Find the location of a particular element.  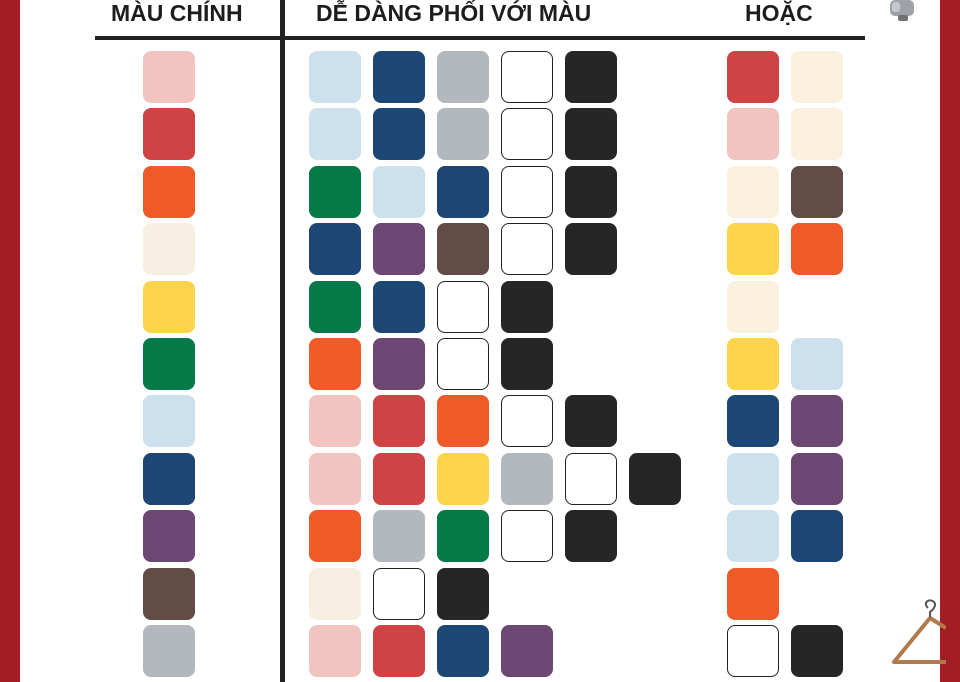

main-color-swatch-red is located at coordinates (169, 134).